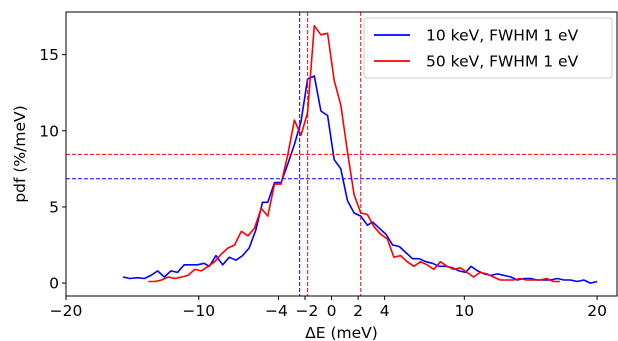 The image size is (618, 341). Describe the element at coordinates (54, 284) in the screenshot. I see `y-tick-label: 0` at that location.